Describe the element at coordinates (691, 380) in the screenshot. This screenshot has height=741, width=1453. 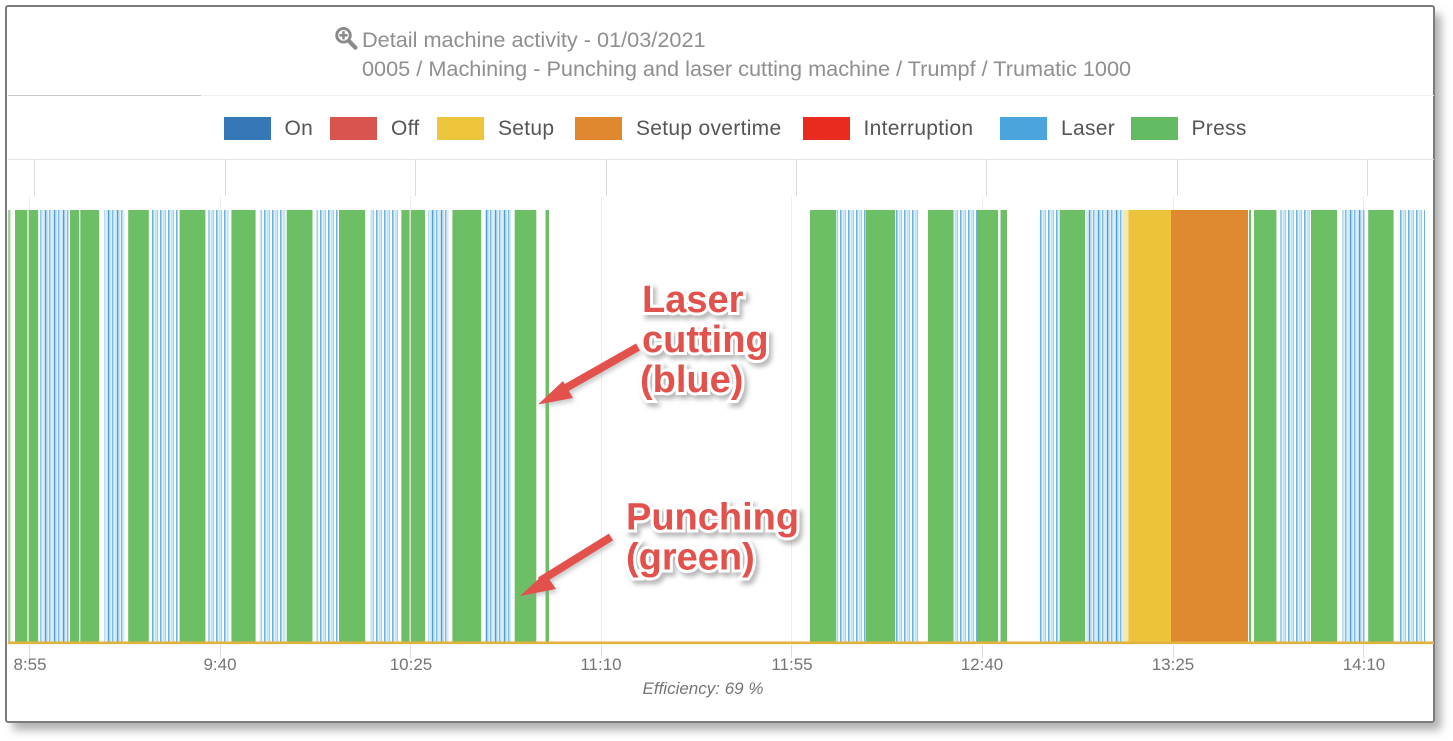
I see `svg-text: (blue)` at that location.